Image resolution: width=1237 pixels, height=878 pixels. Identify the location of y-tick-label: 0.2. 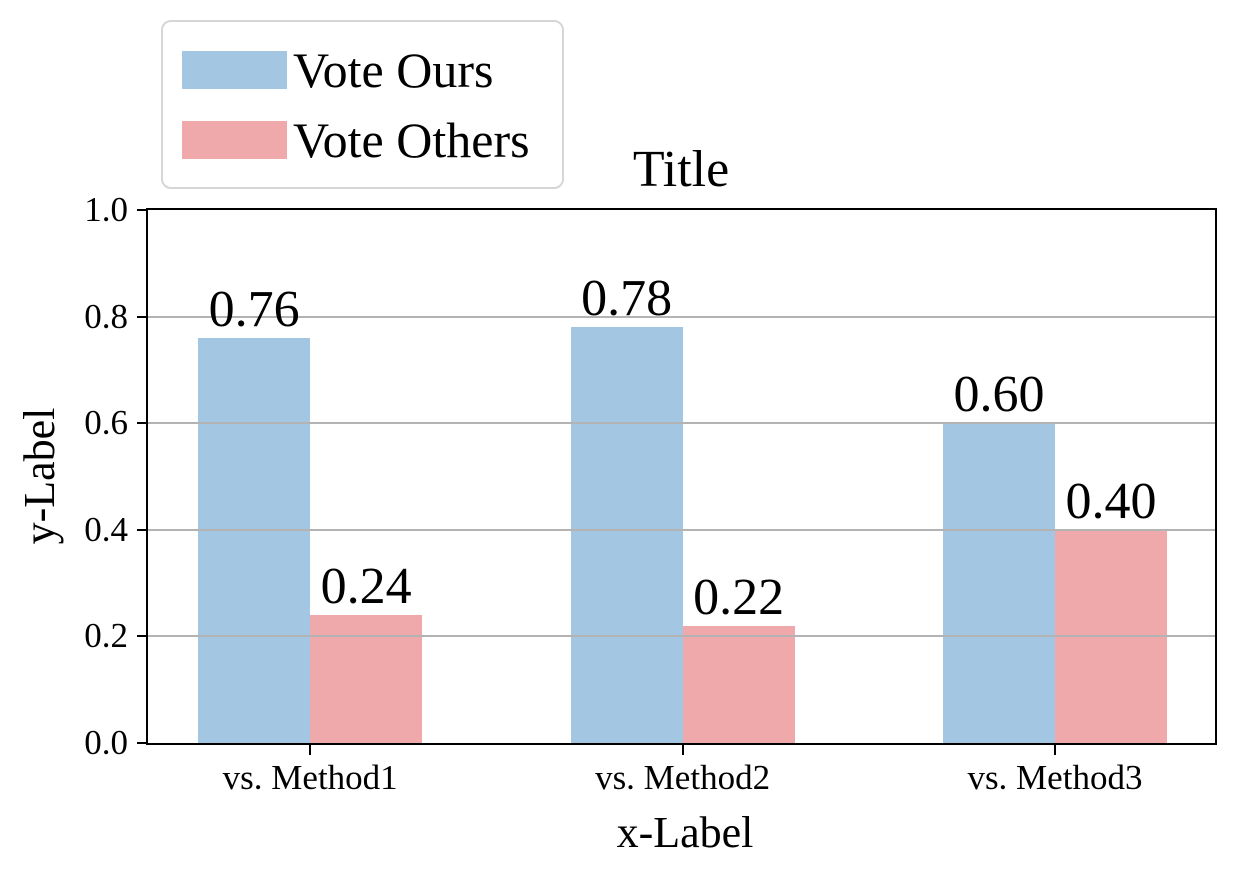
(106, 636).